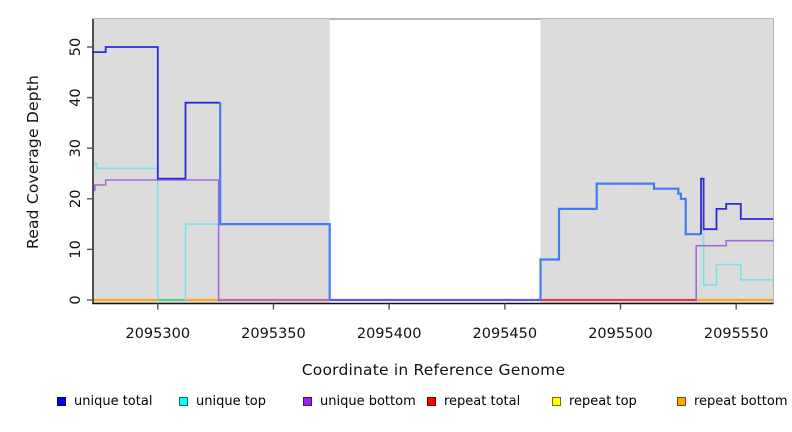 The image size is (792, 432). What do you see at coordinates (76, 199) in the screenshot?
I see `y-tick-label: 20` at bounding box center [76, 199].